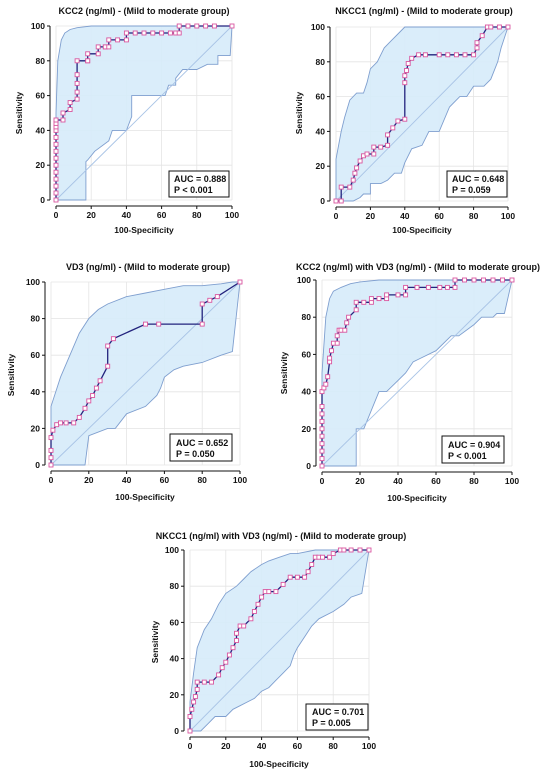 The width and height of the screenshot is (550, 772). I want to click on p-value-label: P = 0.059, so click(471, 190).